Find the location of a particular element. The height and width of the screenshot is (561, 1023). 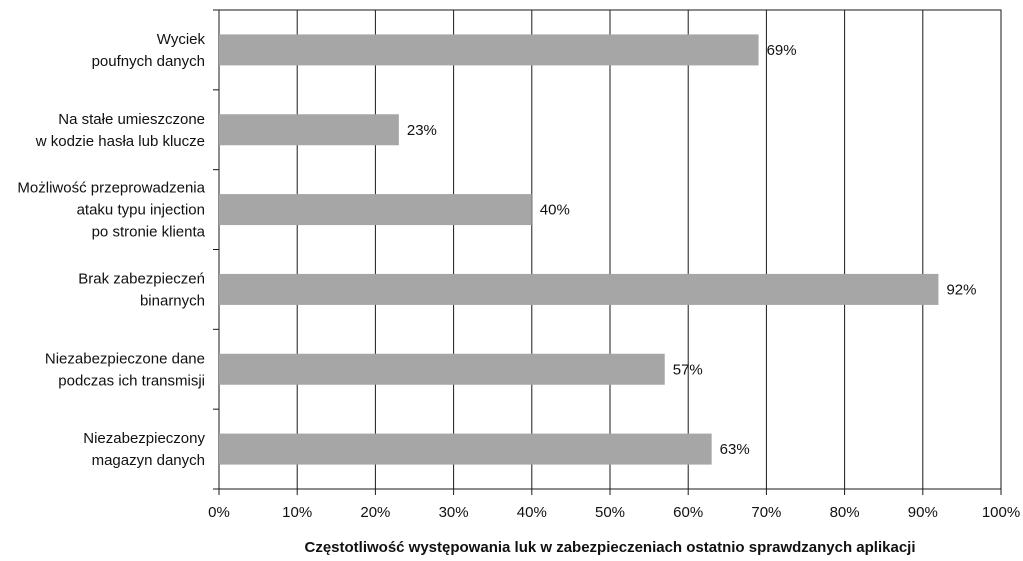

x-tick-label: 90% is located at coordinates (923, 512).